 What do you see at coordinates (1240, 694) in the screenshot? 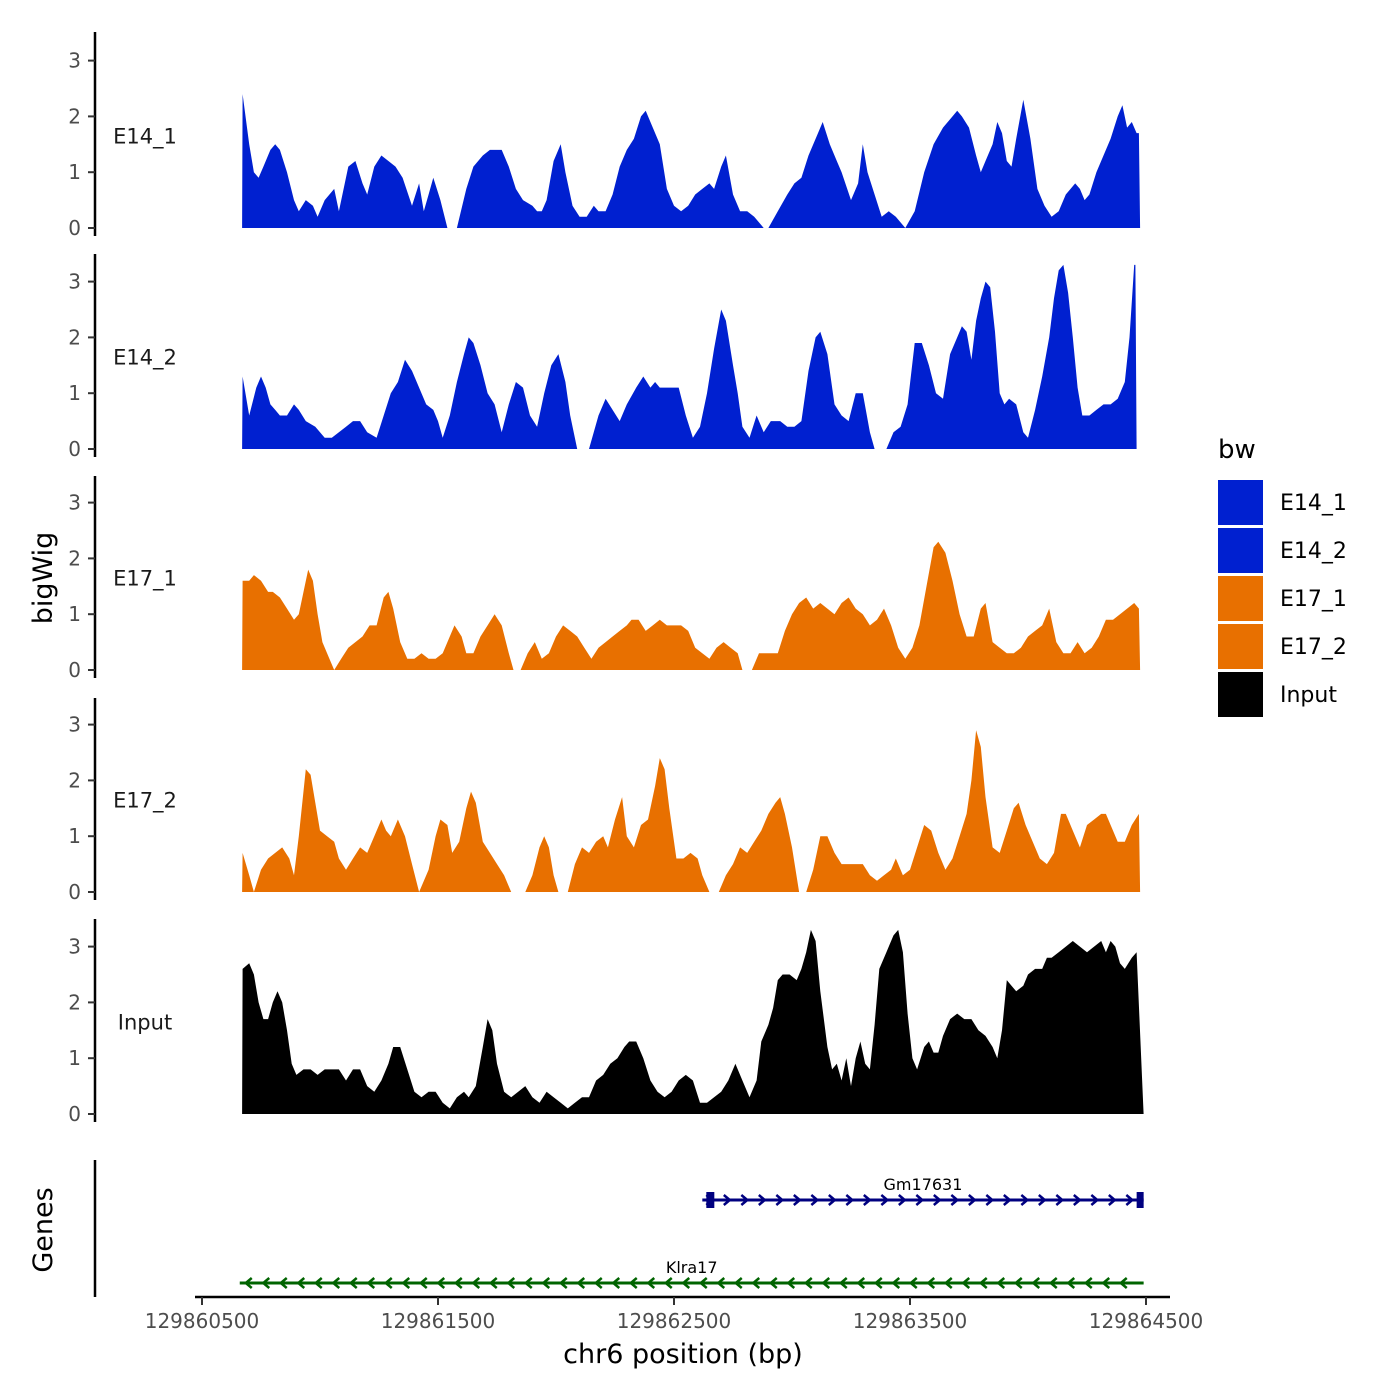
I see `legend-swatch-input` at bounding box center [1240, 694].